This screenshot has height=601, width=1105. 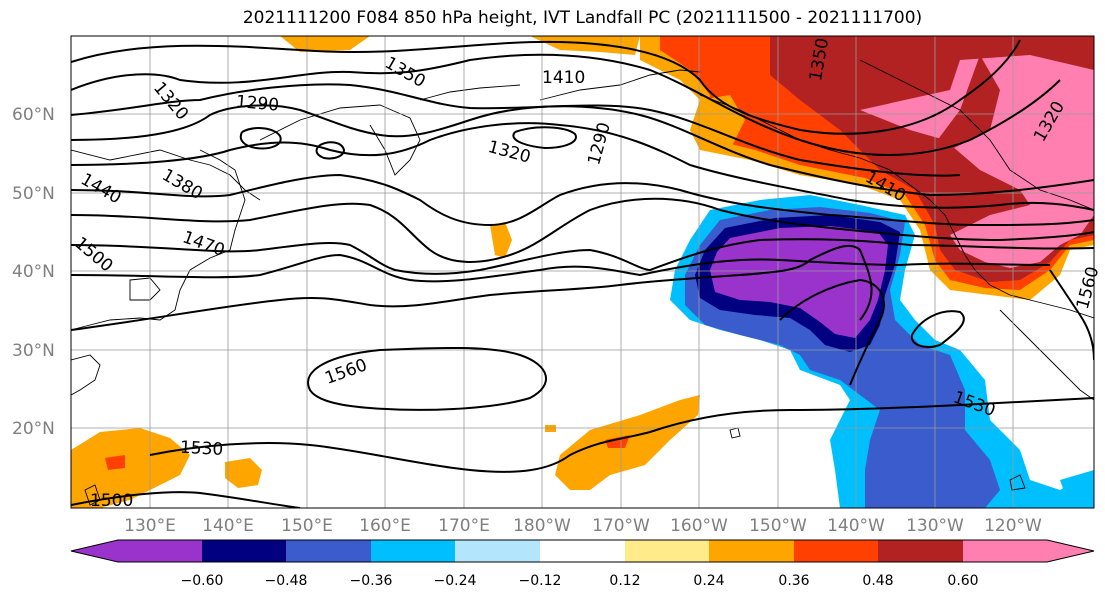 What do you see at coordinates (33, 194) in the screenshot?
I see `lat-tick-label: 50°N` at bounding box center [33, 194].